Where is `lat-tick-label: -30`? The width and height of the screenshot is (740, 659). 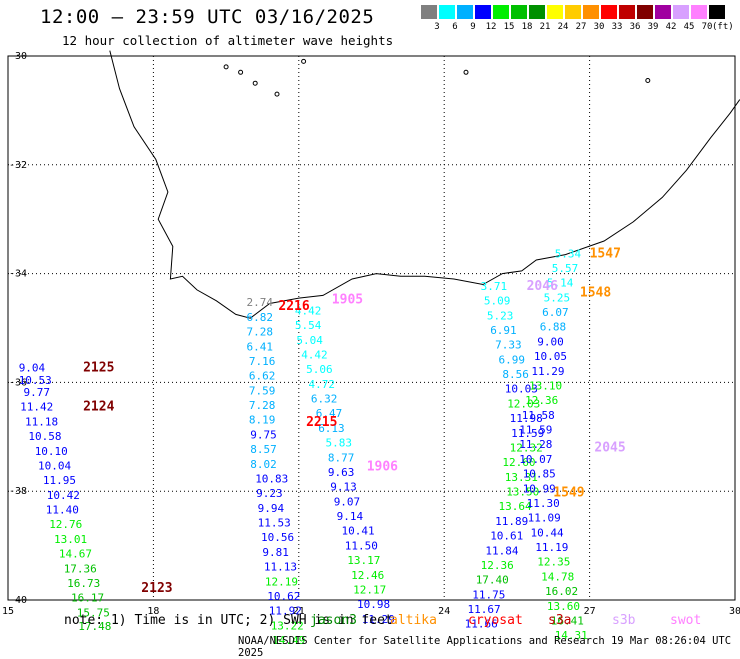 lat-tick-label: -30 is located at coordinates (18, 56).